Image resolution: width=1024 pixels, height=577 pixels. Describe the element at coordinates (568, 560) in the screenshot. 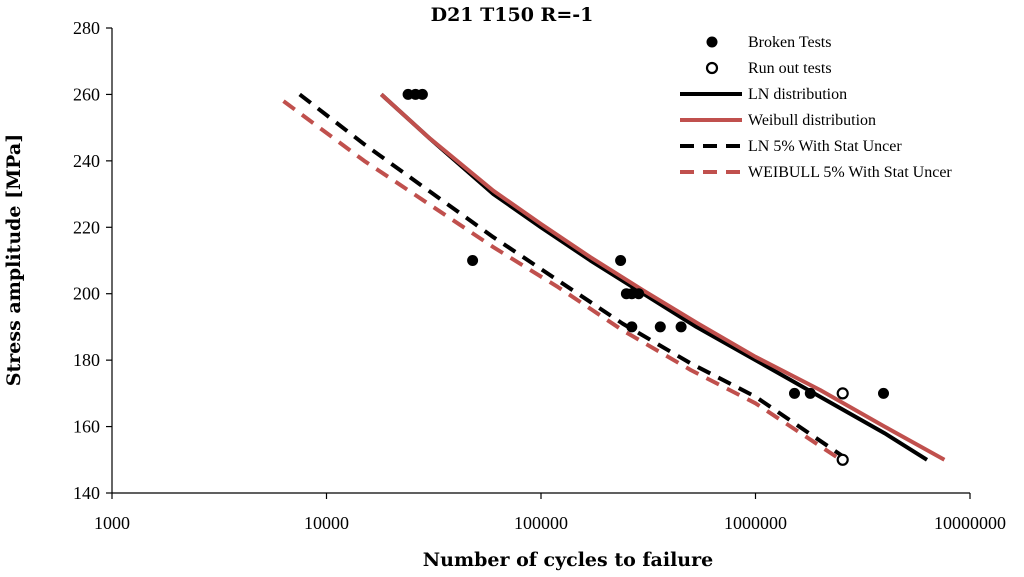

I see `x-axis-label: Number of cycles to failure` at that location.